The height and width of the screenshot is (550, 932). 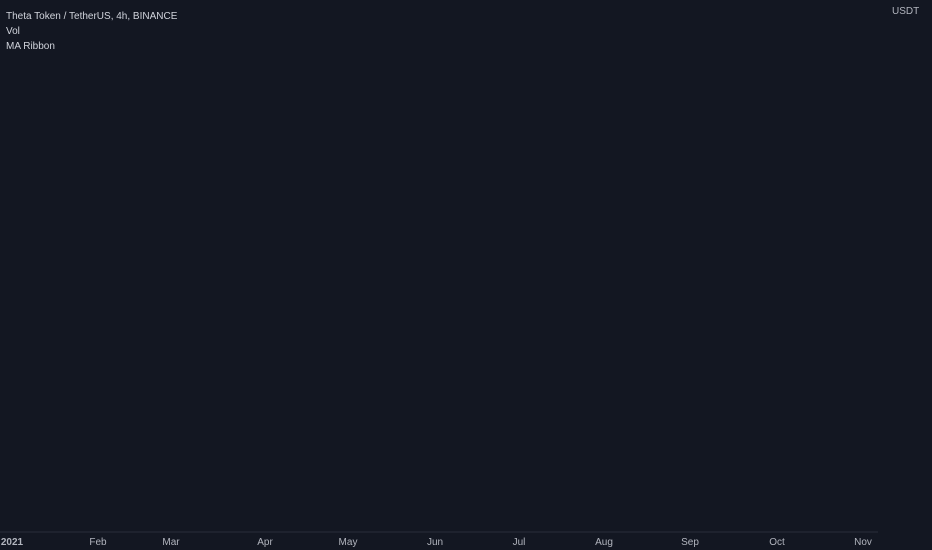 I want to click on x-tick-label-10: Nov, so click(x=863, y=542).